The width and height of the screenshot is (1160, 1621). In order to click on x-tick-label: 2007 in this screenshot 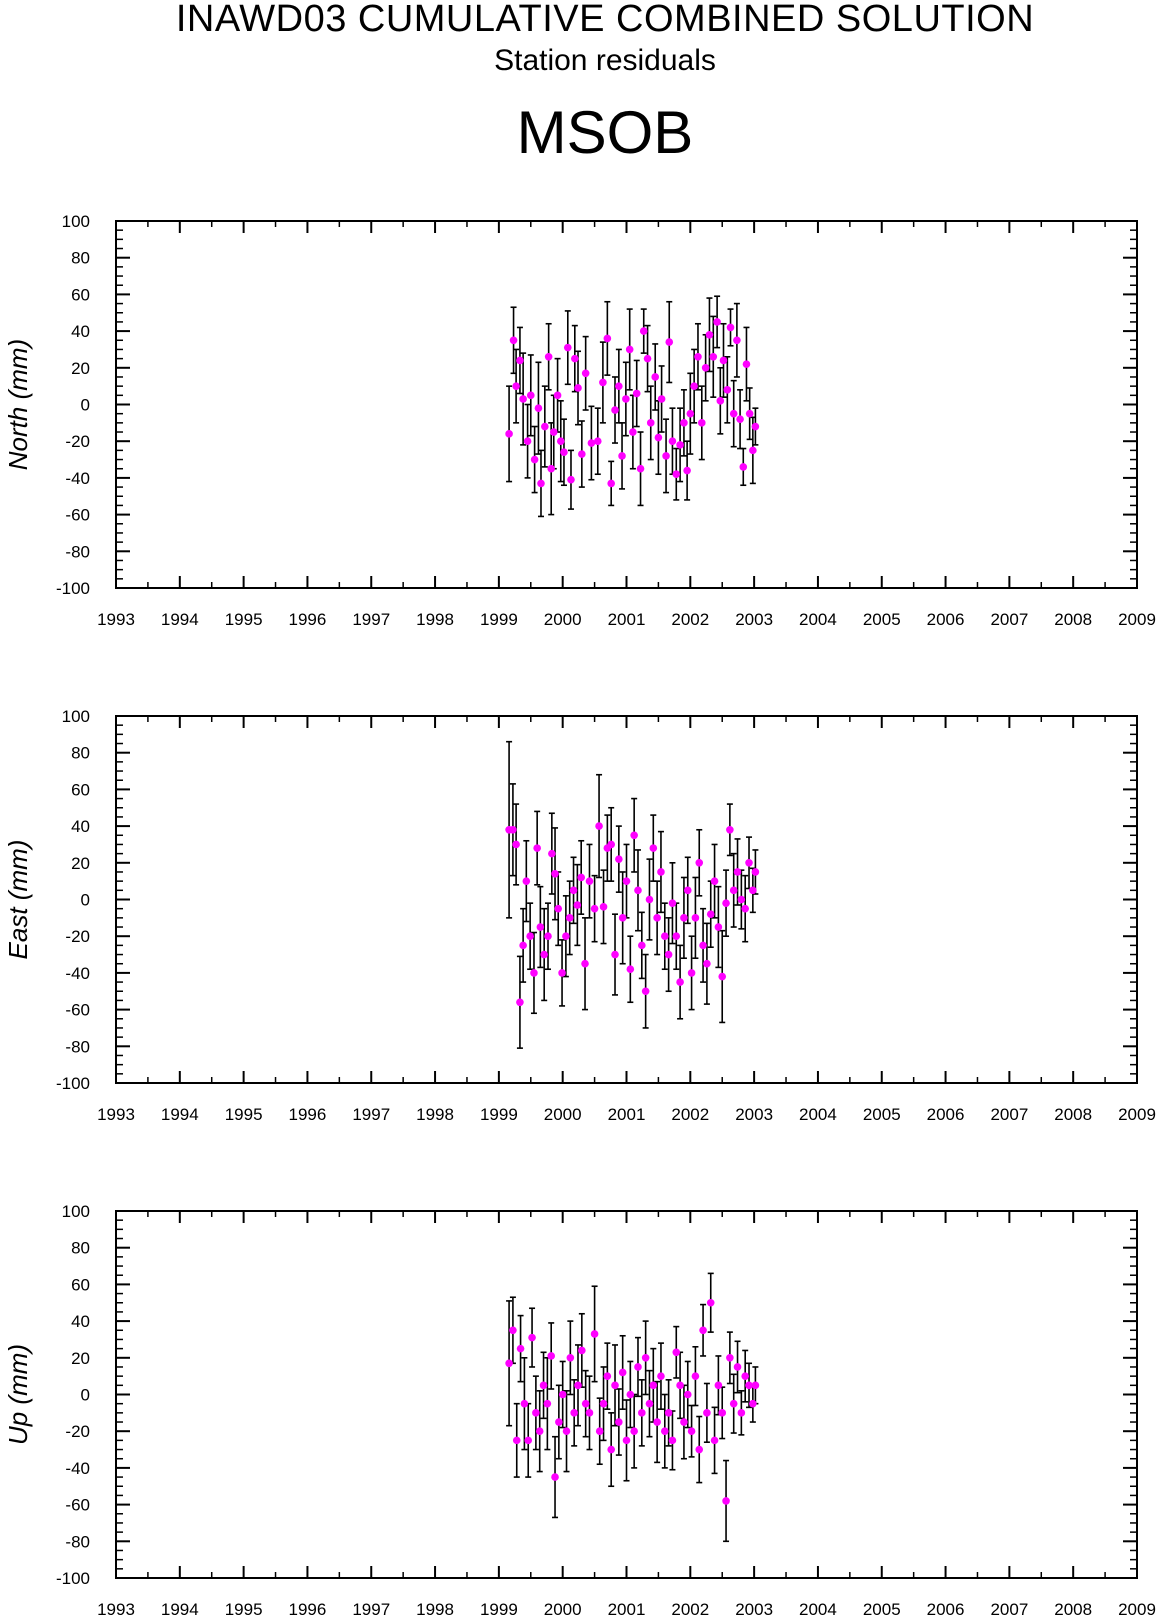, I will do `click(1009, 1114)`.